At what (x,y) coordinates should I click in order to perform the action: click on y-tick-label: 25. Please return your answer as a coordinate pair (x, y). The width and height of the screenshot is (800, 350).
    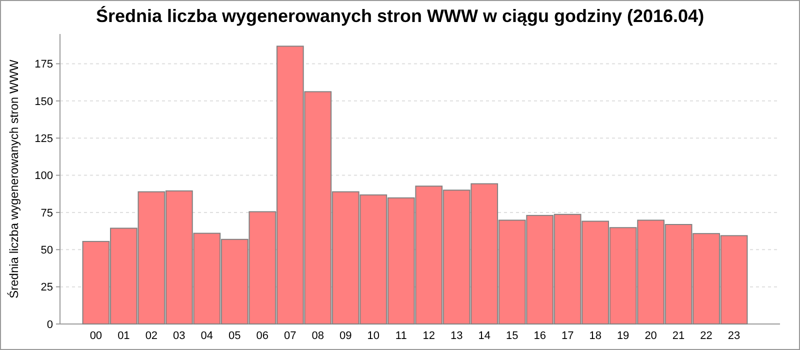
    Looking at the image, I should click on (46, 288).